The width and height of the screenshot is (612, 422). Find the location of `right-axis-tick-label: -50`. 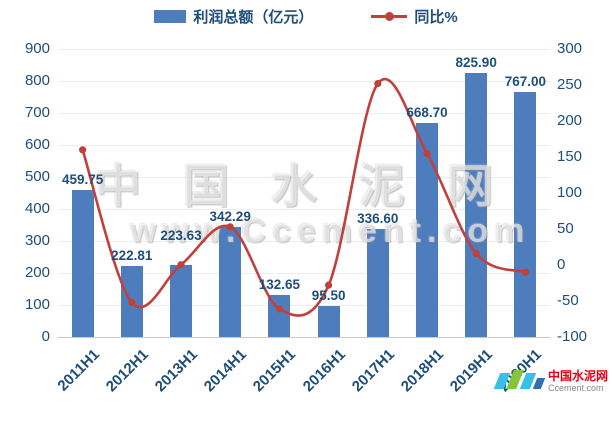

right-axis-tick-label: -50 is located at coordinates (568, 300).